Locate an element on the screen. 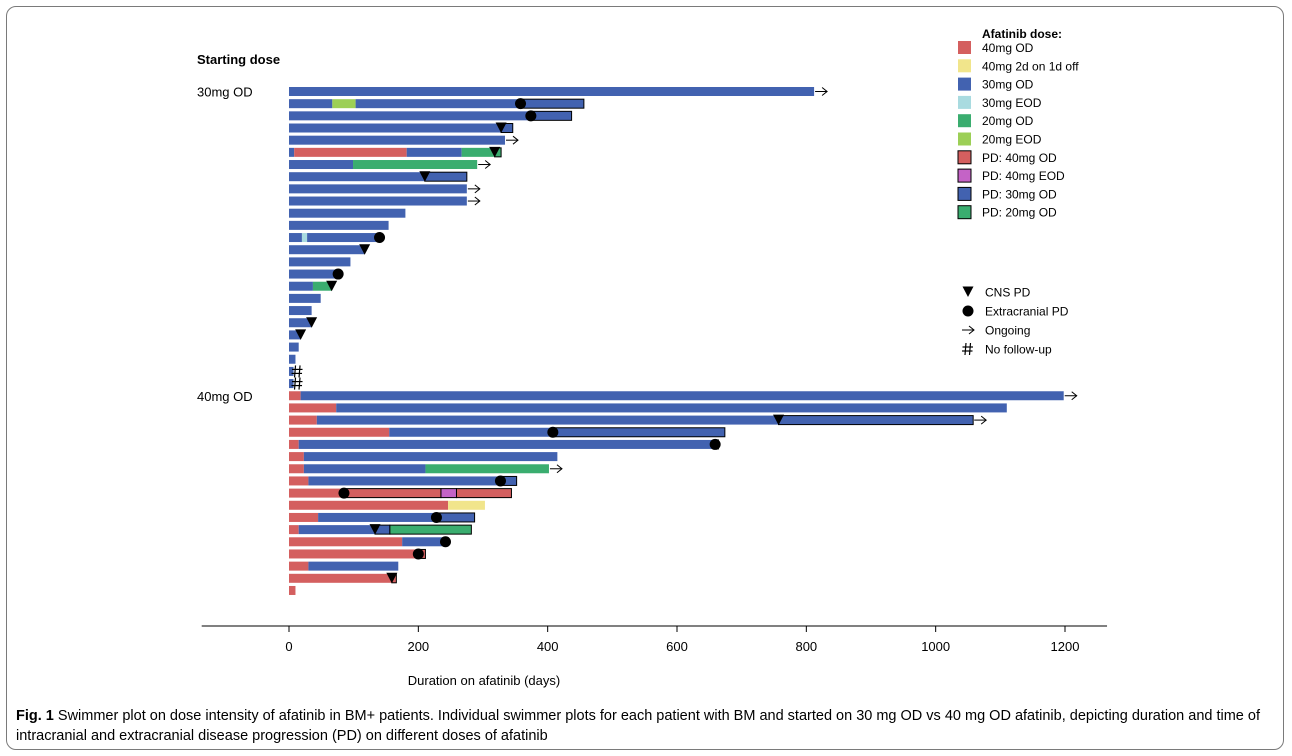  starting-dose-title: Starting dose is located at coordinates (238, 59).